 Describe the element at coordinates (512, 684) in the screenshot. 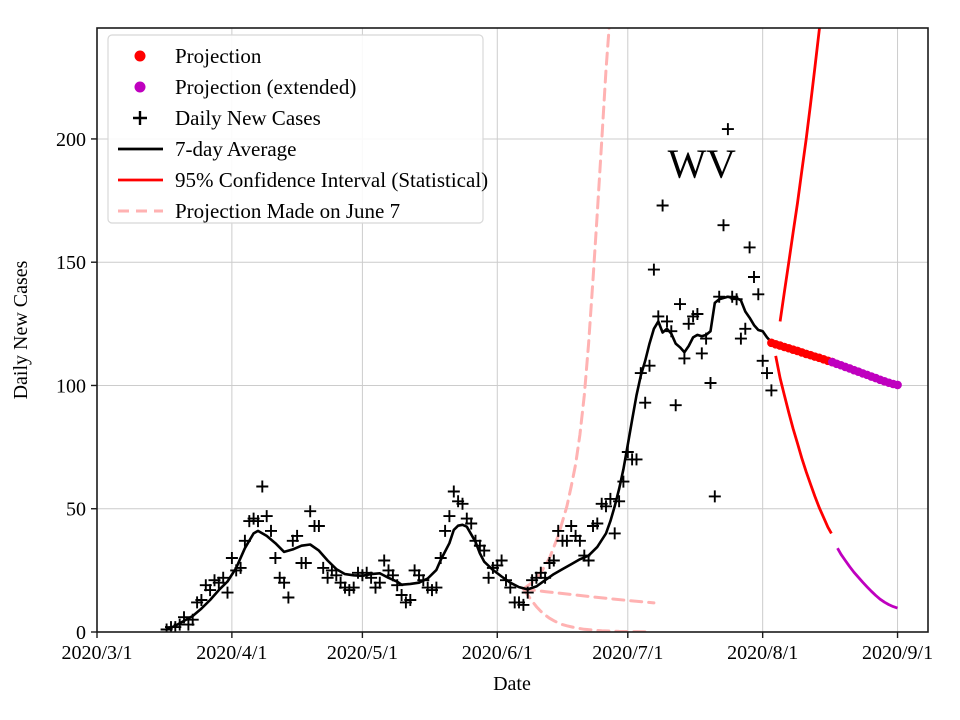

I see `x-axis-label: Date` at that location.